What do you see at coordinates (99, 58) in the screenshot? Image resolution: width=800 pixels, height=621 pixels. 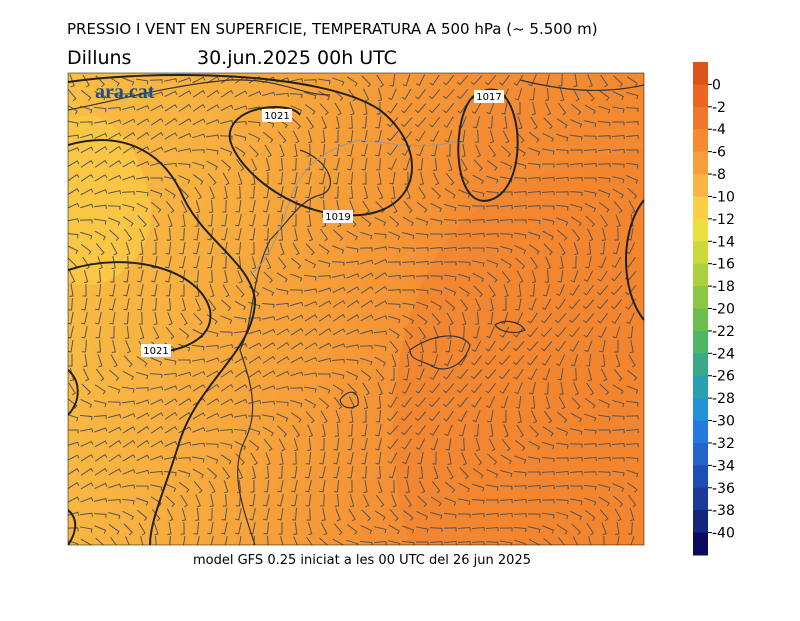 I see `day: Dilluns` at bounding box center [99, 58].